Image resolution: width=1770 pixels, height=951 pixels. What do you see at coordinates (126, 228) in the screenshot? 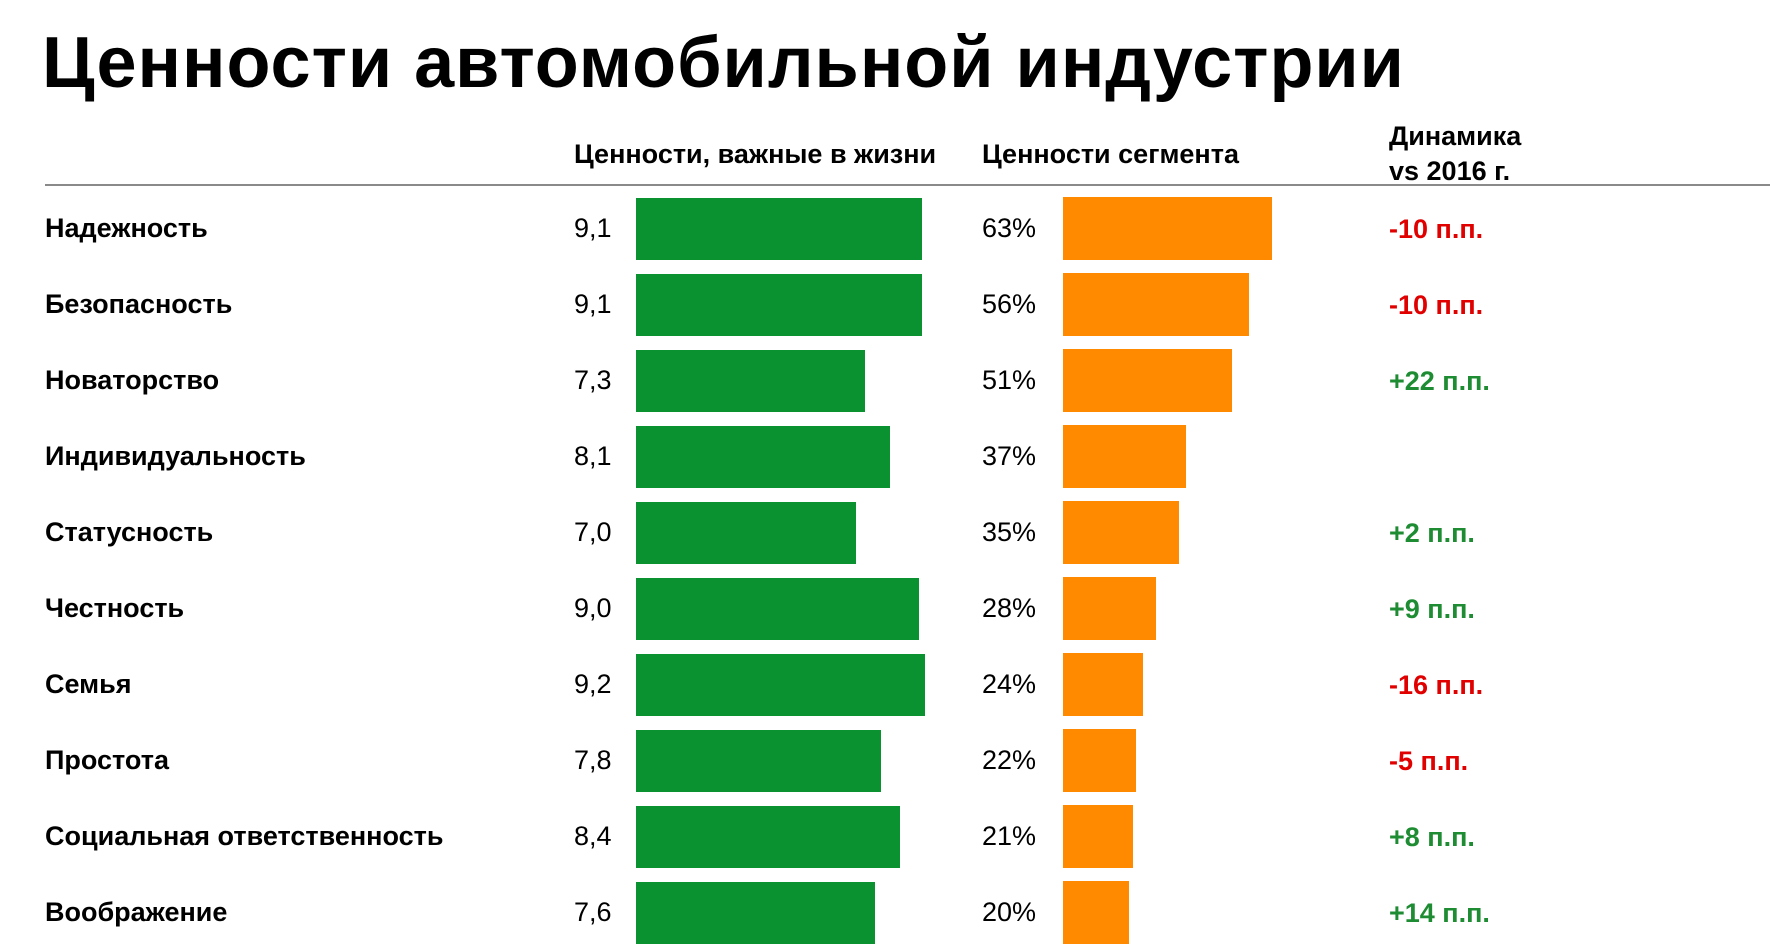
I see `category-label: Надежность` at bounding box center [126, 228].